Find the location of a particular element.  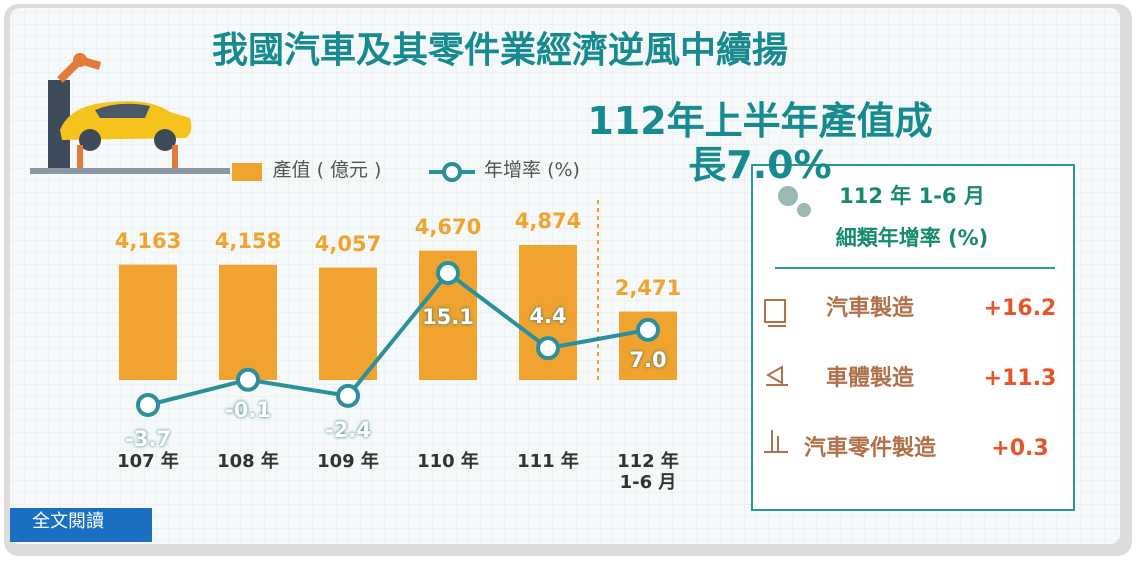

row-value: +16.2 is located at coordinates (1020, 308).